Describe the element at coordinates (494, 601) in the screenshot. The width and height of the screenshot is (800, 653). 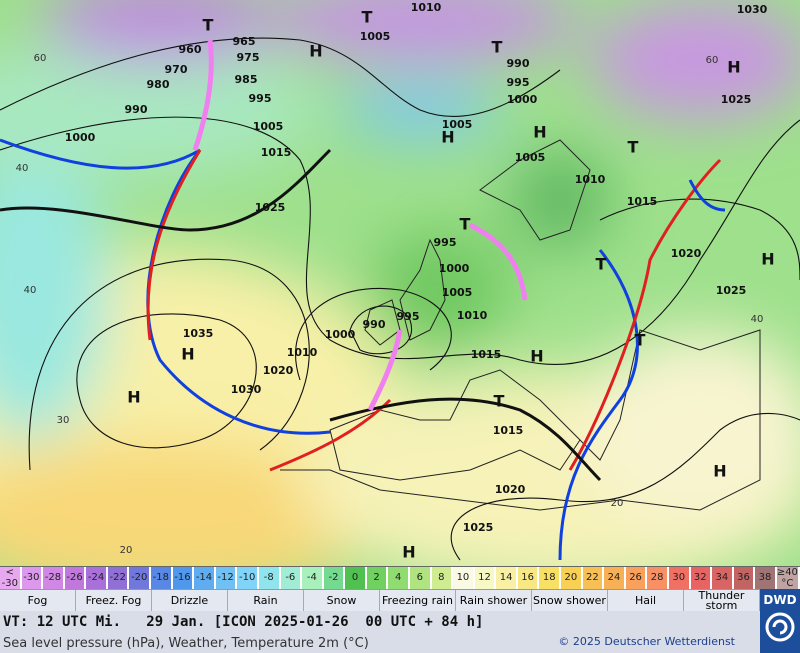
I see `legend-entry: Rain shower` at that location.